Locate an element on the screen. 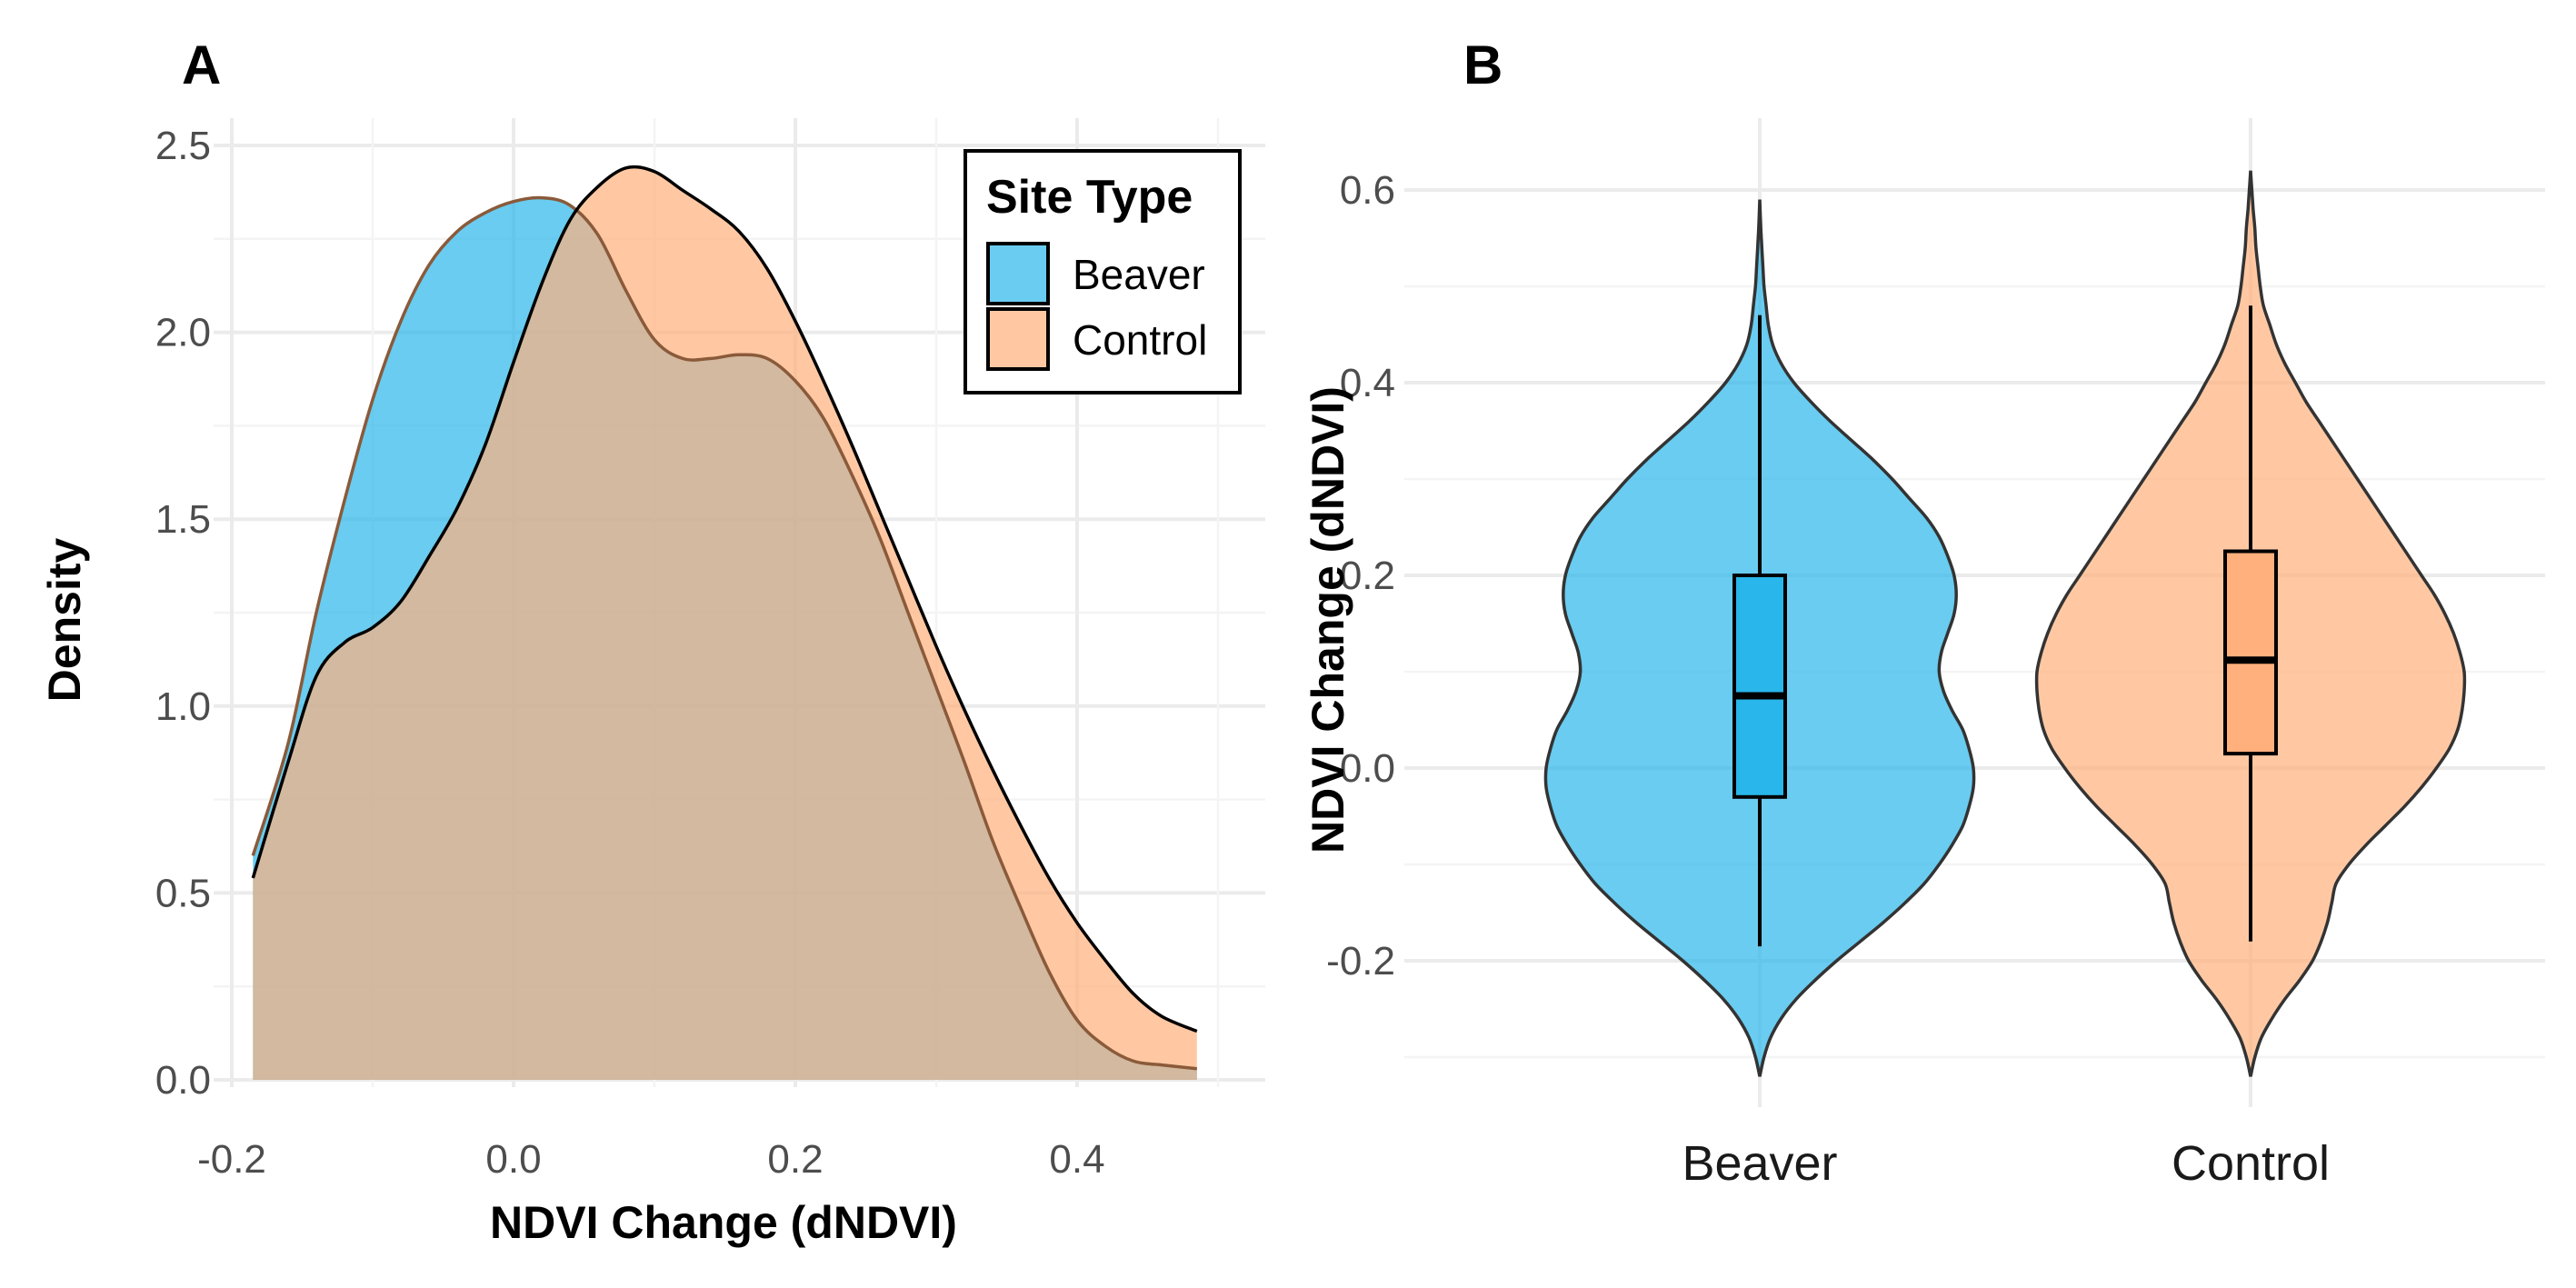  x-tick-label: 0.2 is located at coordinates (795, 1159).